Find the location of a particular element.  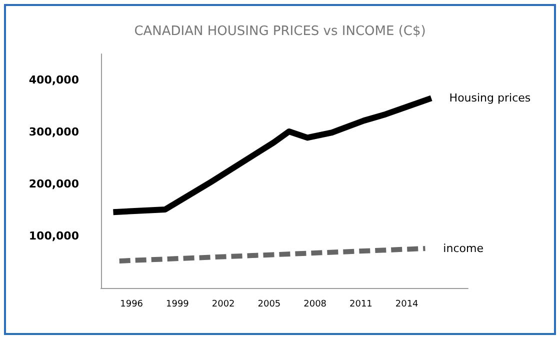

y-tick-label: 300,000 is located at coordinates (54, 132).